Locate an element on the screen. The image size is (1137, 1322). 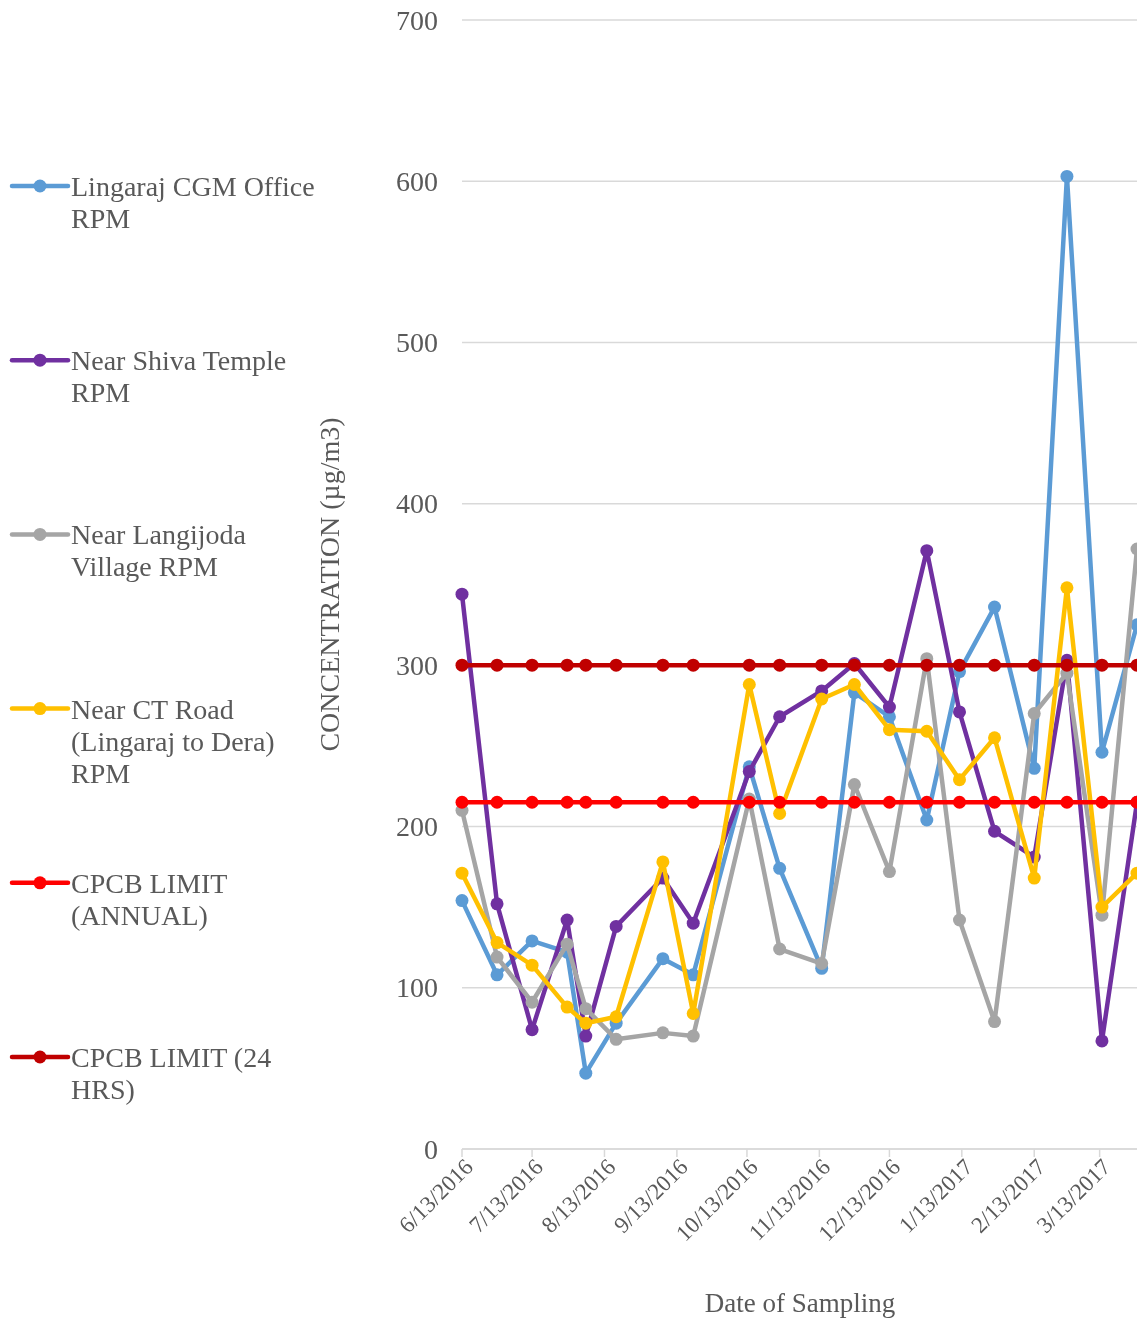
x-axis-title: Date of Sampling is located at coordinates (800, 1303).